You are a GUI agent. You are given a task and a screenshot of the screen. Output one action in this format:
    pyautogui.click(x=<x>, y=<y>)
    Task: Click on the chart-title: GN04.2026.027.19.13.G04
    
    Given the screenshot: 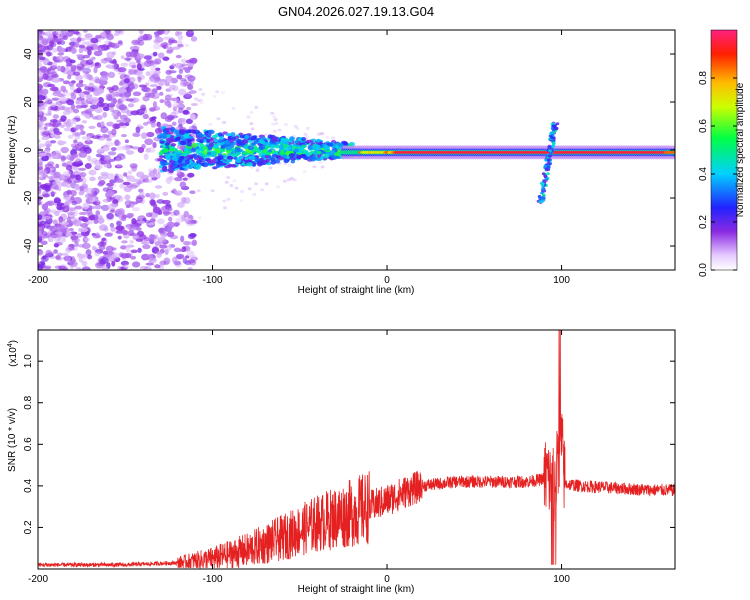 What is the action you would take?
    pyautogui.click(x=356, y=11)
    